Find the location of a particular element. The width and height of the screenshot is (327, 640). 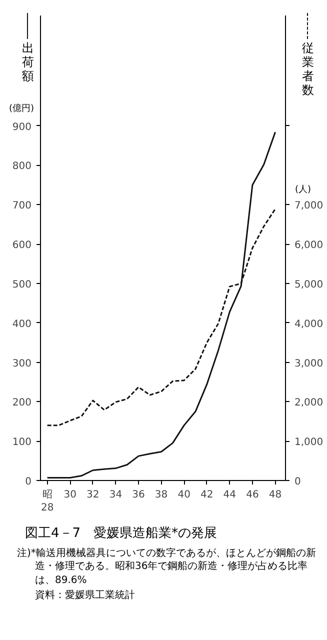

y-tick-label: 500 is located at coordinates (22, 284).